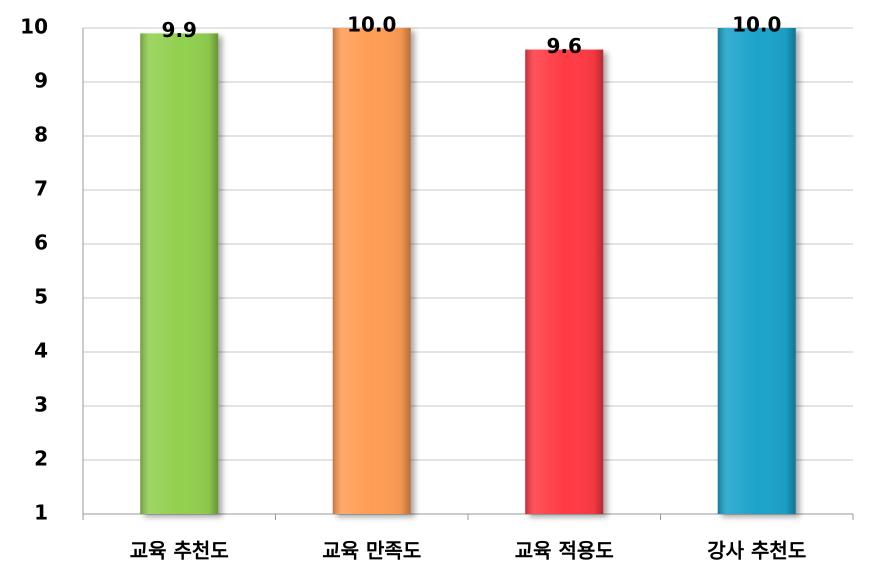 The height and width of the screenshot is (588, 870). Describe the element at coordinates (41, 135) in the screenshot. I see `y-tick-label: 8` at that location.